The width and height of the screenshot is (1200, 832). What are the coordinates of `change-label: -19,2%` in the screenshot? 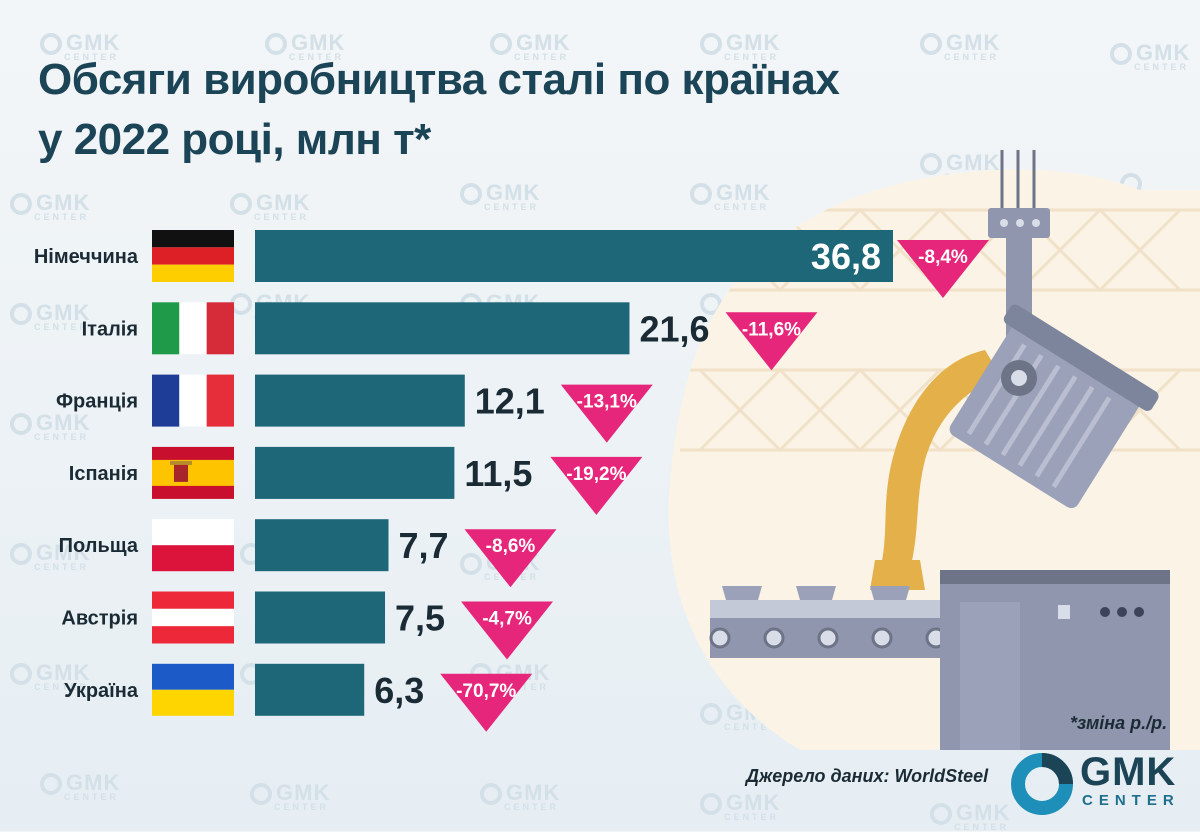 It's located at (596, 474).